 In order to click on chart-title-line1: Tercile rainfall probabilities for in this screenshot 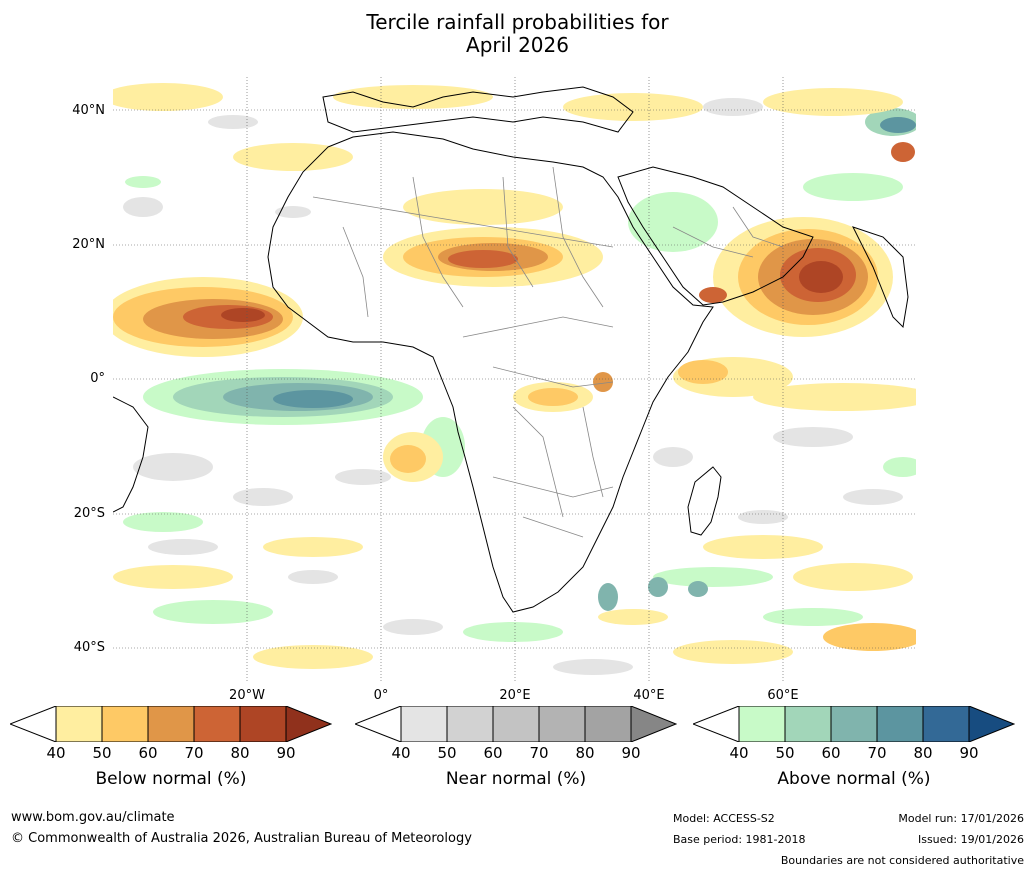, I will do `click(517, 22)`.